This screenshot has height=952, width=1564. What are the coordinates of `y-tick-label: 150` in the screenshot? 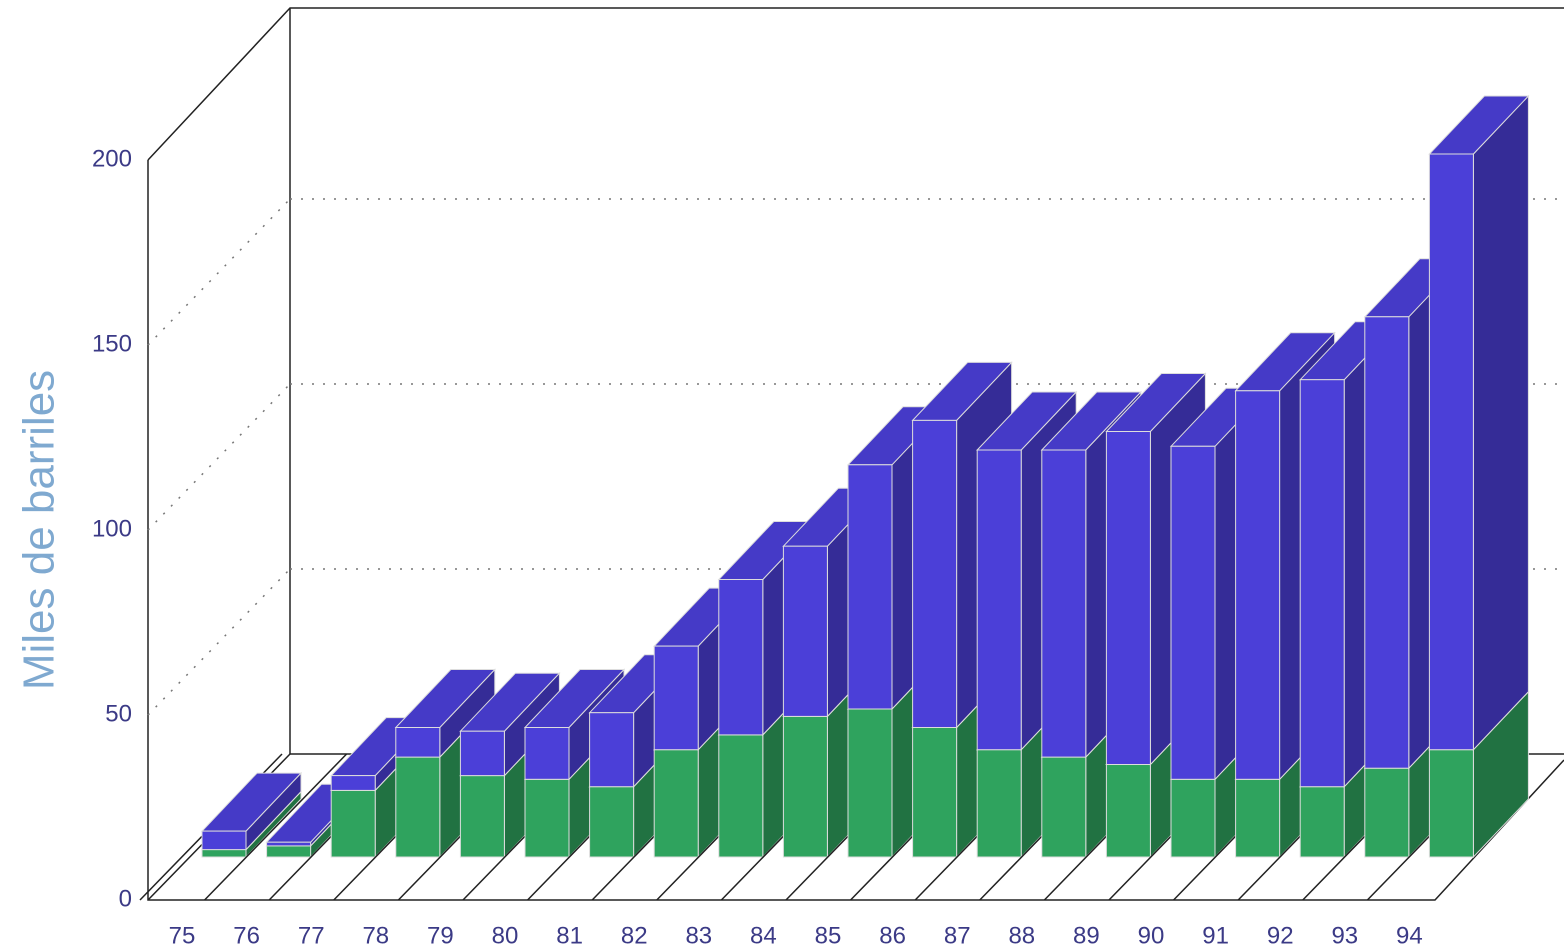 It's located at (112, 343).